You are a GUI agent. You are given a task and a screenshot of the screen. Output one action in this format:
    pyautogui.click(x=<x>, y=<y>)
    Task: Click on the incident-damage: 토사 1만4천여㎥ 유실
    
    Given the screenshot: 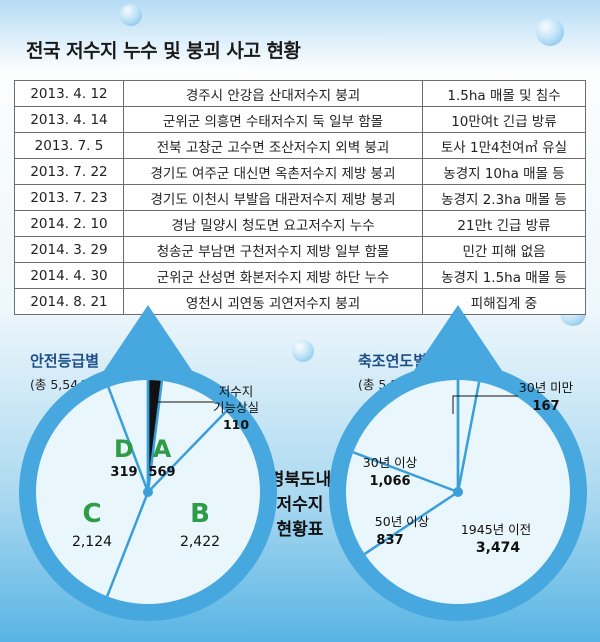 What is the action you would take?
    pyautogui.click(x=504, y=145)
    